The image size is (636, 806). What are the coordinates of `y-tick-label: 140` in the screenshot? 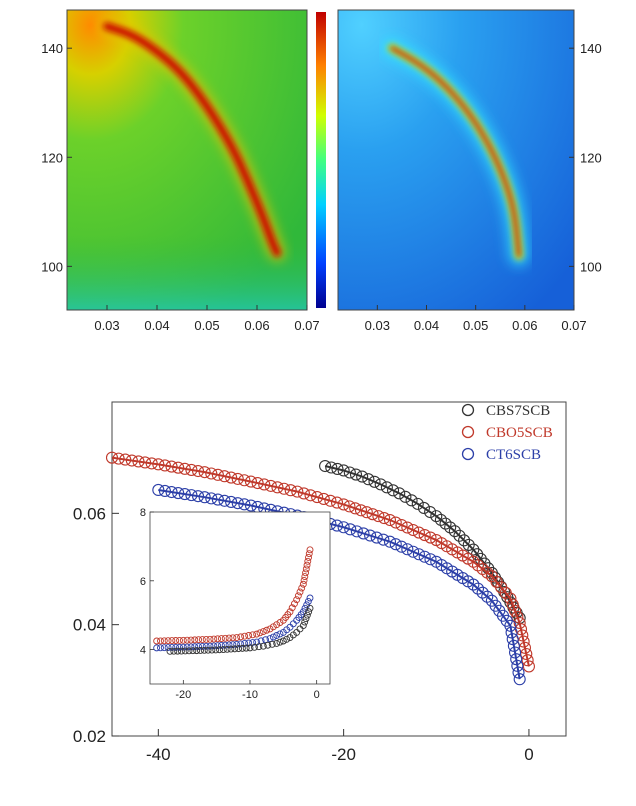 It's located at (52, 48).